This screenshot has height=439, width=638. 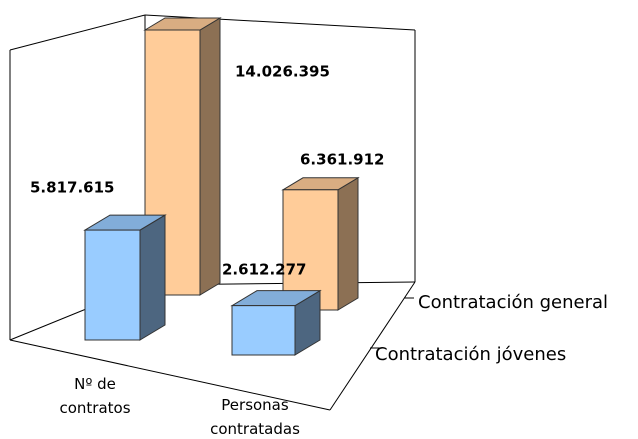 What do you see at coordinates (255, 417) in the screenshot?
I see `category-label: Personas contratadas` at bounding box center [255, 417].